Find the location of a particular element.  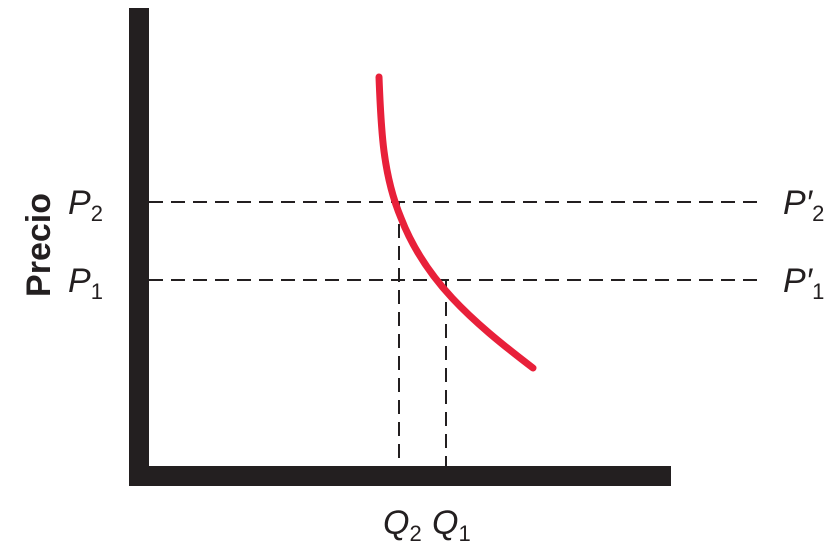

quantity-label-q2-base: Q is located at coordinates (396, 523).